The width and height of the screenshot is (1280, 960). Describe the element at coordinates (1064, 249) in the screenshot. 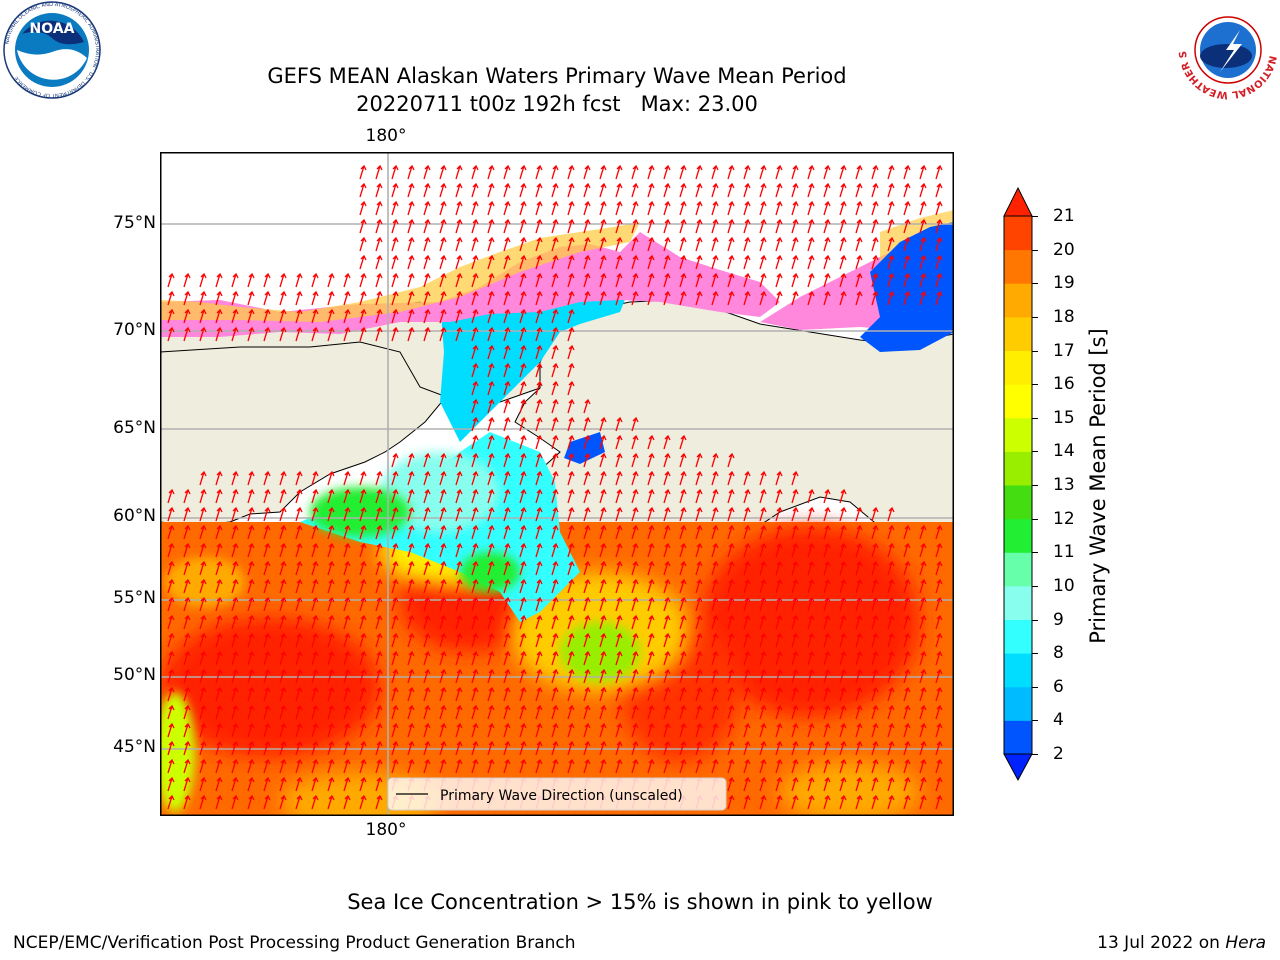

I see `colorbar-tick-label: 20` at that location.